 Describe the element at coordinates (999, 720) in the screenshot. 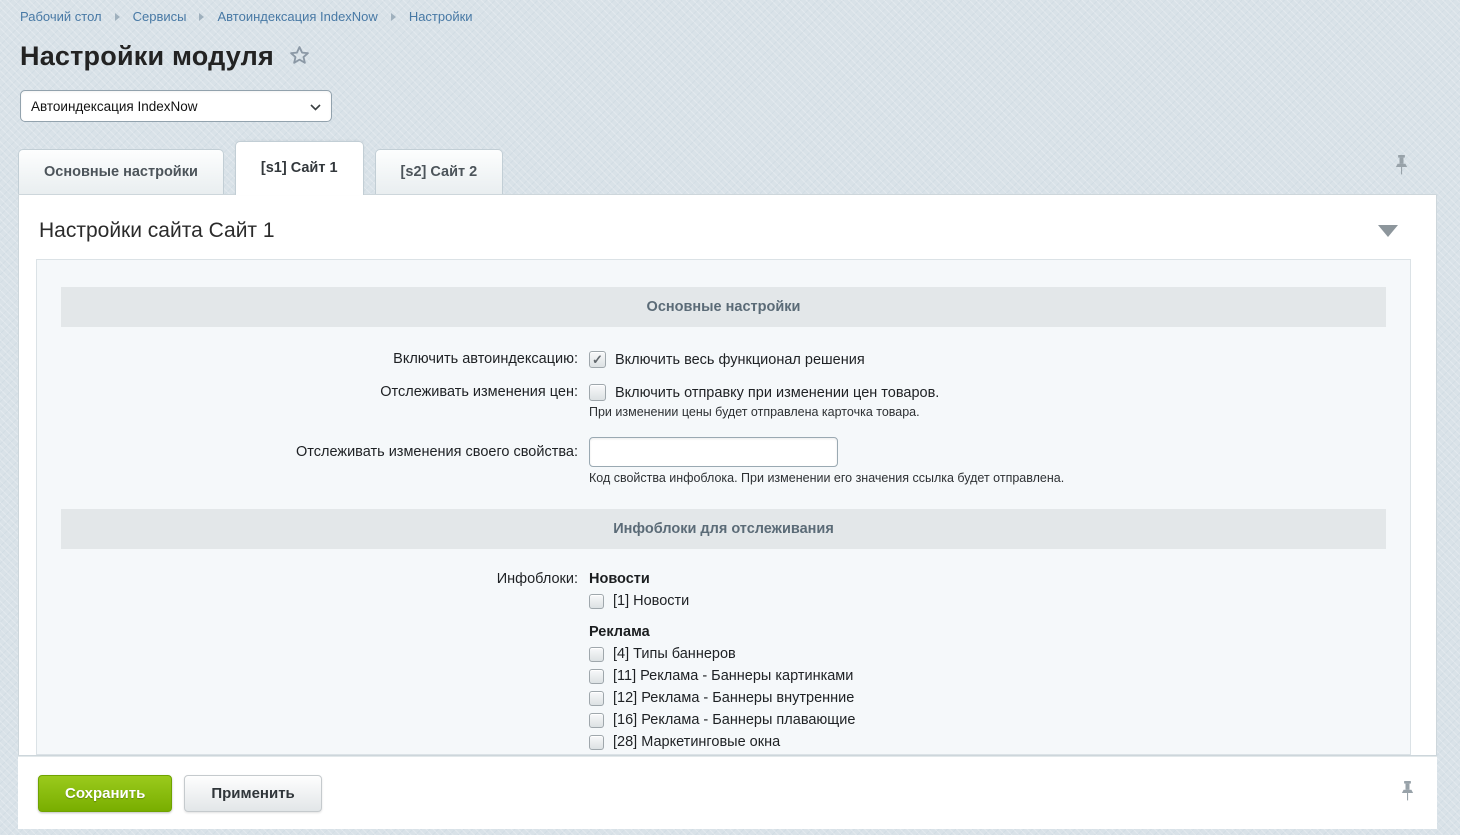

I see `list-item: [16] Реклама - Баннеры плавающие` at that location.